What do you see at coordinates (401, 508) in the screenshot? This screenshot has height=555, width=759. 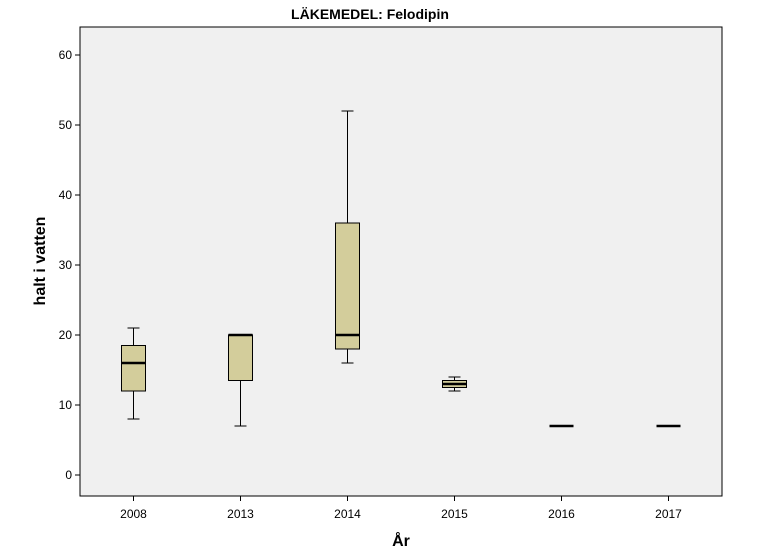 I see `x-axis-ticks: 2008 2013 2014 2015 2016 2017` at bounding box center [401, 508].